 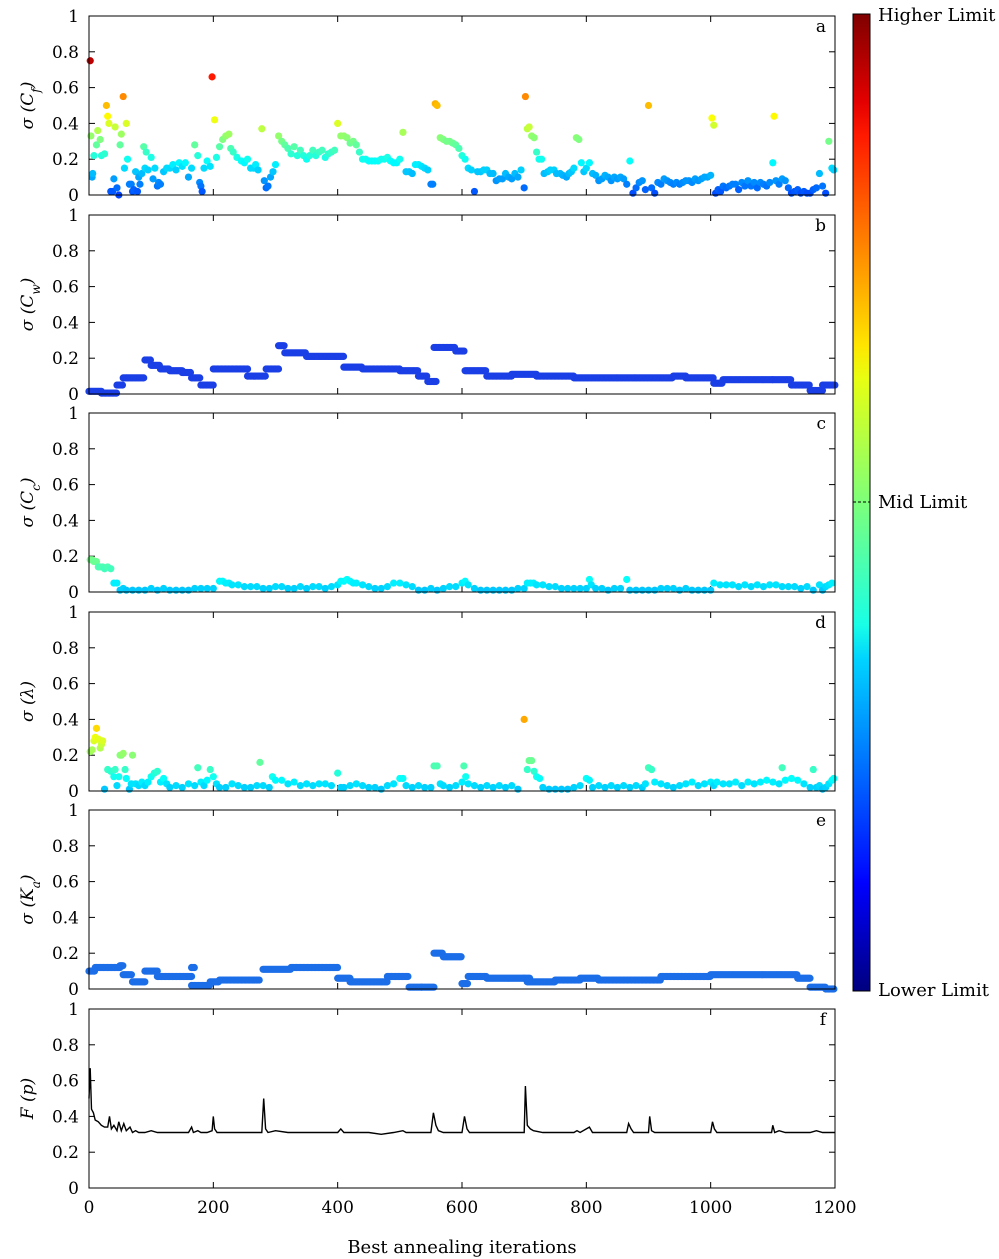 I want to click on y-axis-label-part: F (, so click(x=28, y=1107).